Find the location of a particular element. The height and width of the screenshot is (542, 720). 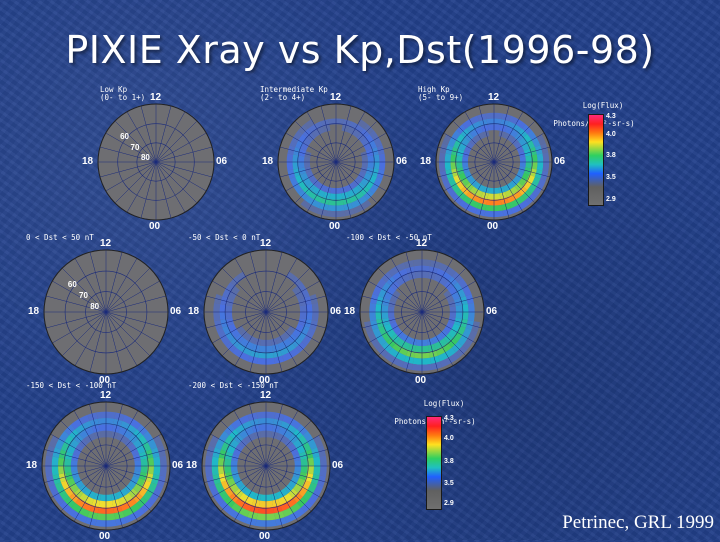

latitude-label: 60 is located at coordinates (72, 284).